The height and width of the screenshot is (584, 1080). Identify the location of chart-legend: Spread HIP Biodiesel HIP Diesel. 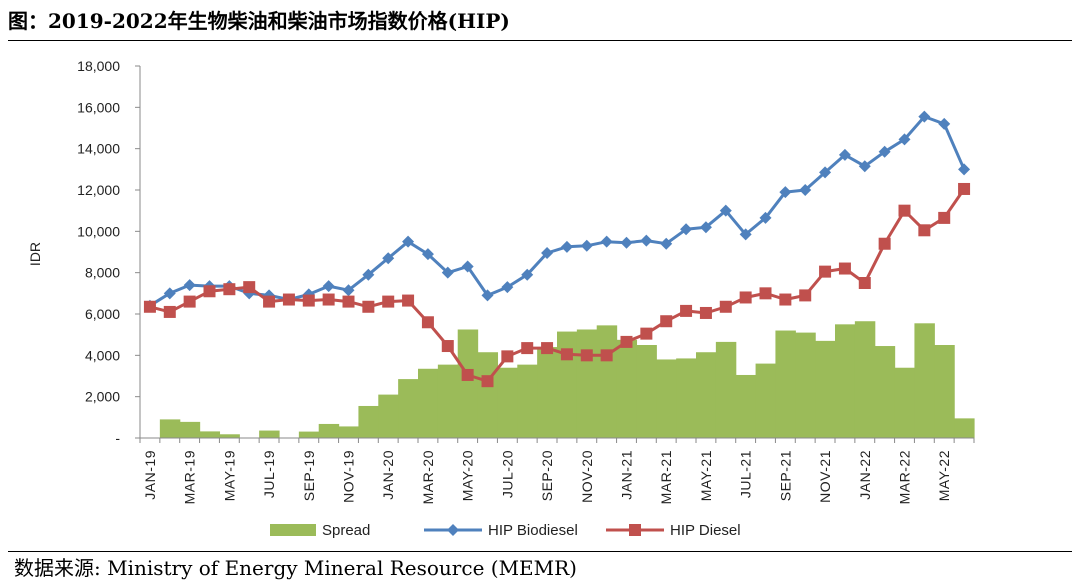
(505, 530).